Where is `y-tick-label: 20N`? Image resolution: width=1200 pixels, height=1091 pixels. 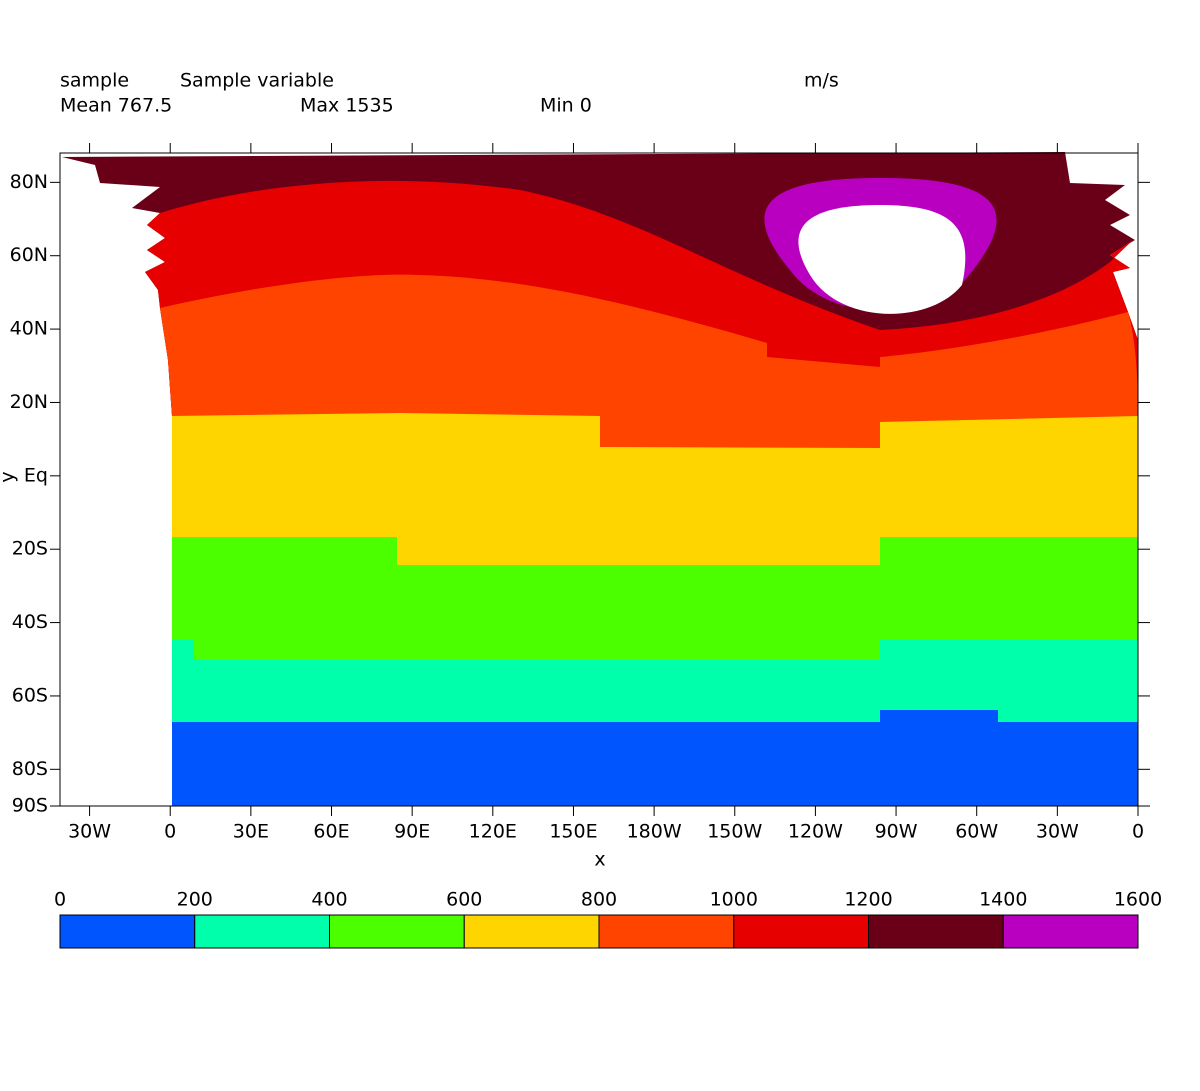
y-tick-label: 20N is located at coordinates (29, 402).